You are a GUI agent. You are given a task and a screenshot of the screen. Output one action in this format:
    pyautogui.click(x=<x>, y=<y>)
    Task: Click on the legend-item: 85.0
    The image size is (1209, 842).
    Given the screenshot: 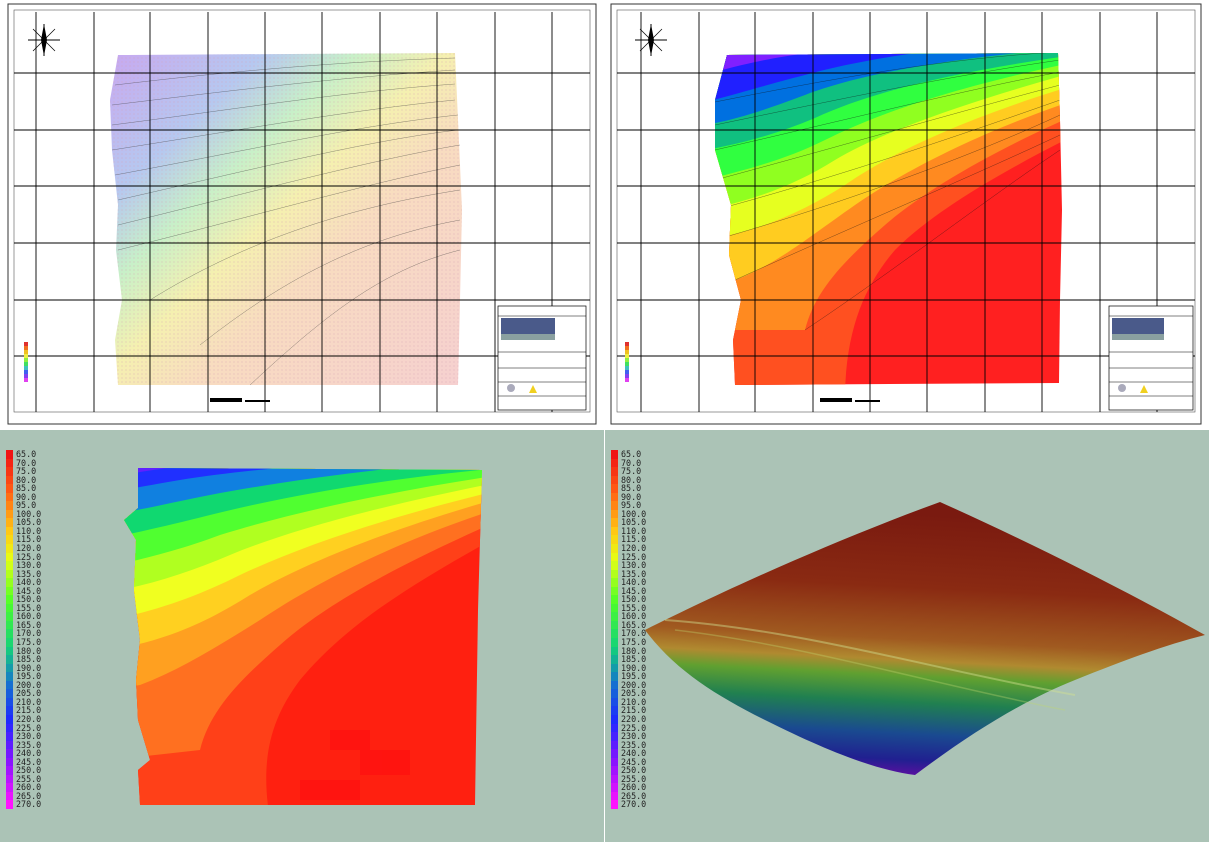 What is the action you would take?
    pyautogui.click(x=23, y=488)
    